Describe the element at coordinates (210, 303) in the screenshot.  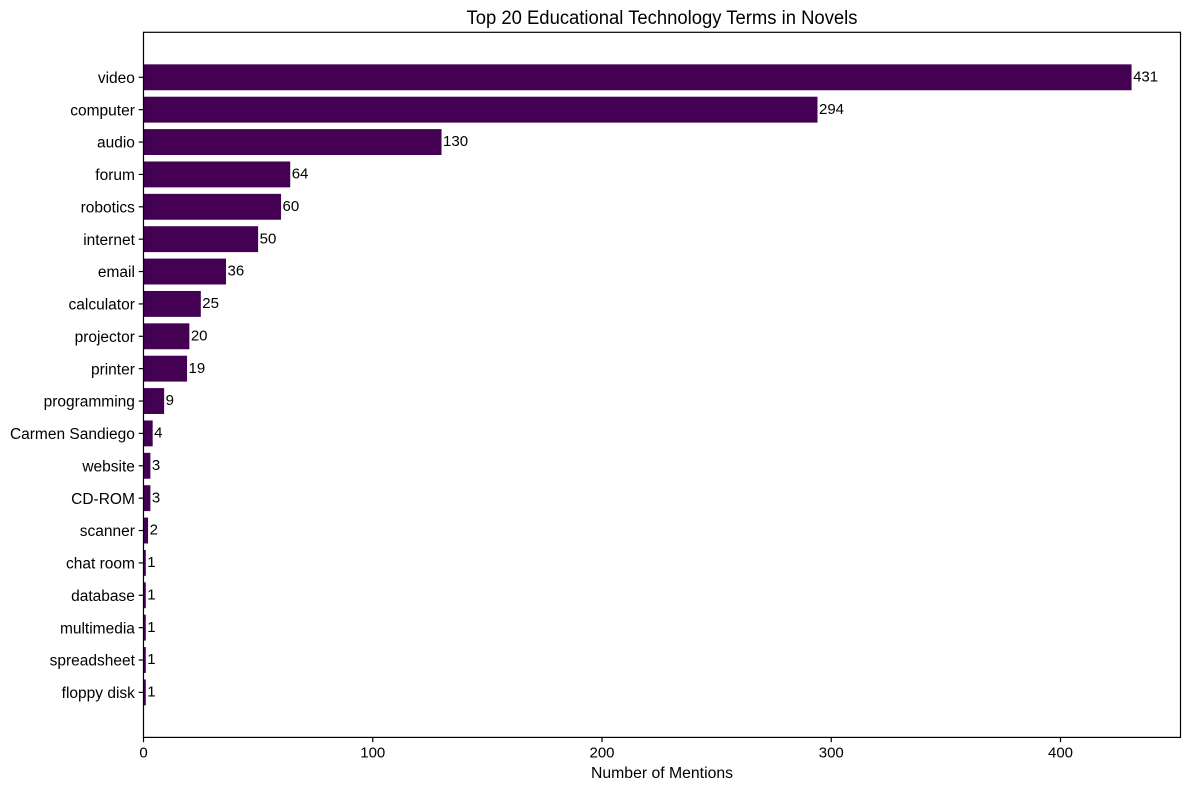
I see `svg-text: 25` at that location.